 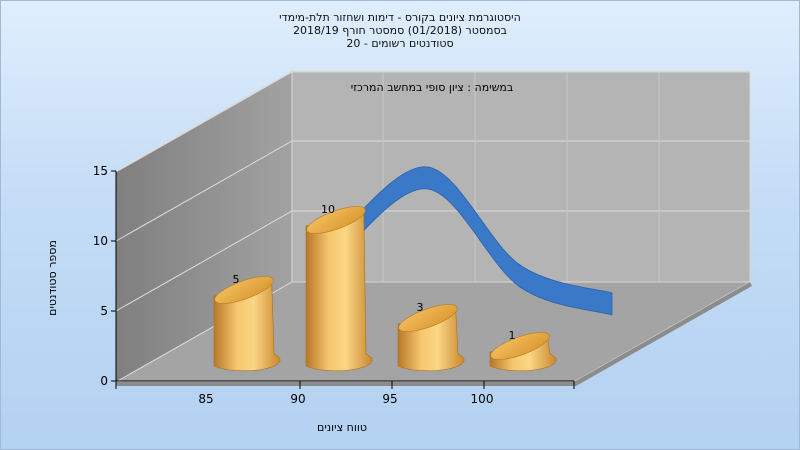 I want to click on bar: 3, so click(x=431, y=336).